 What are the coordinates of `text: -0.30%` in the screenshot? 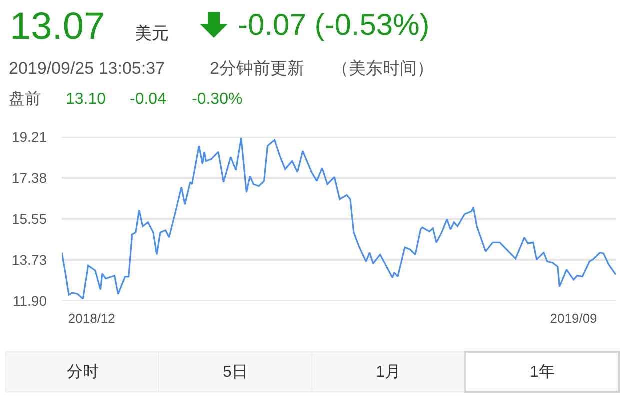 It's located at (217, 99).